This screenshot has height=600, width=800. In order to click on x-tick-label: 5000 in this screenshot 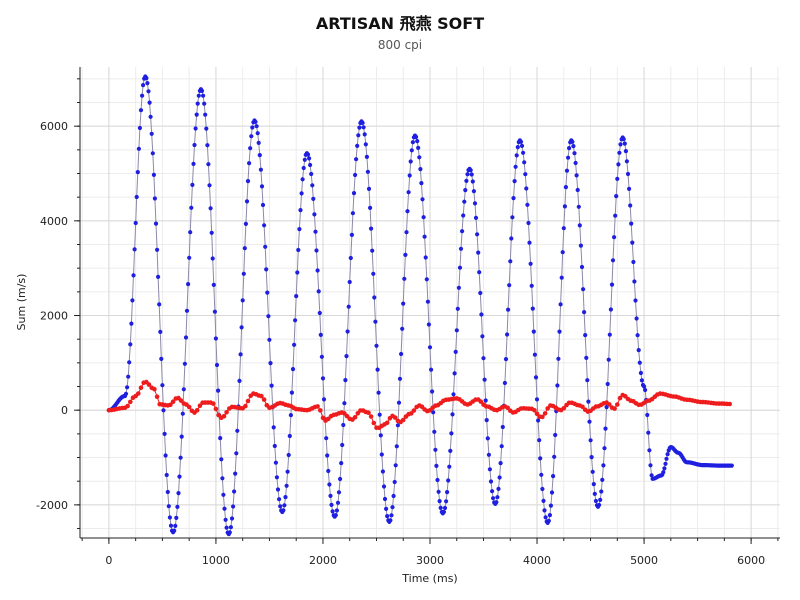, I will do `click(644, 560)`.